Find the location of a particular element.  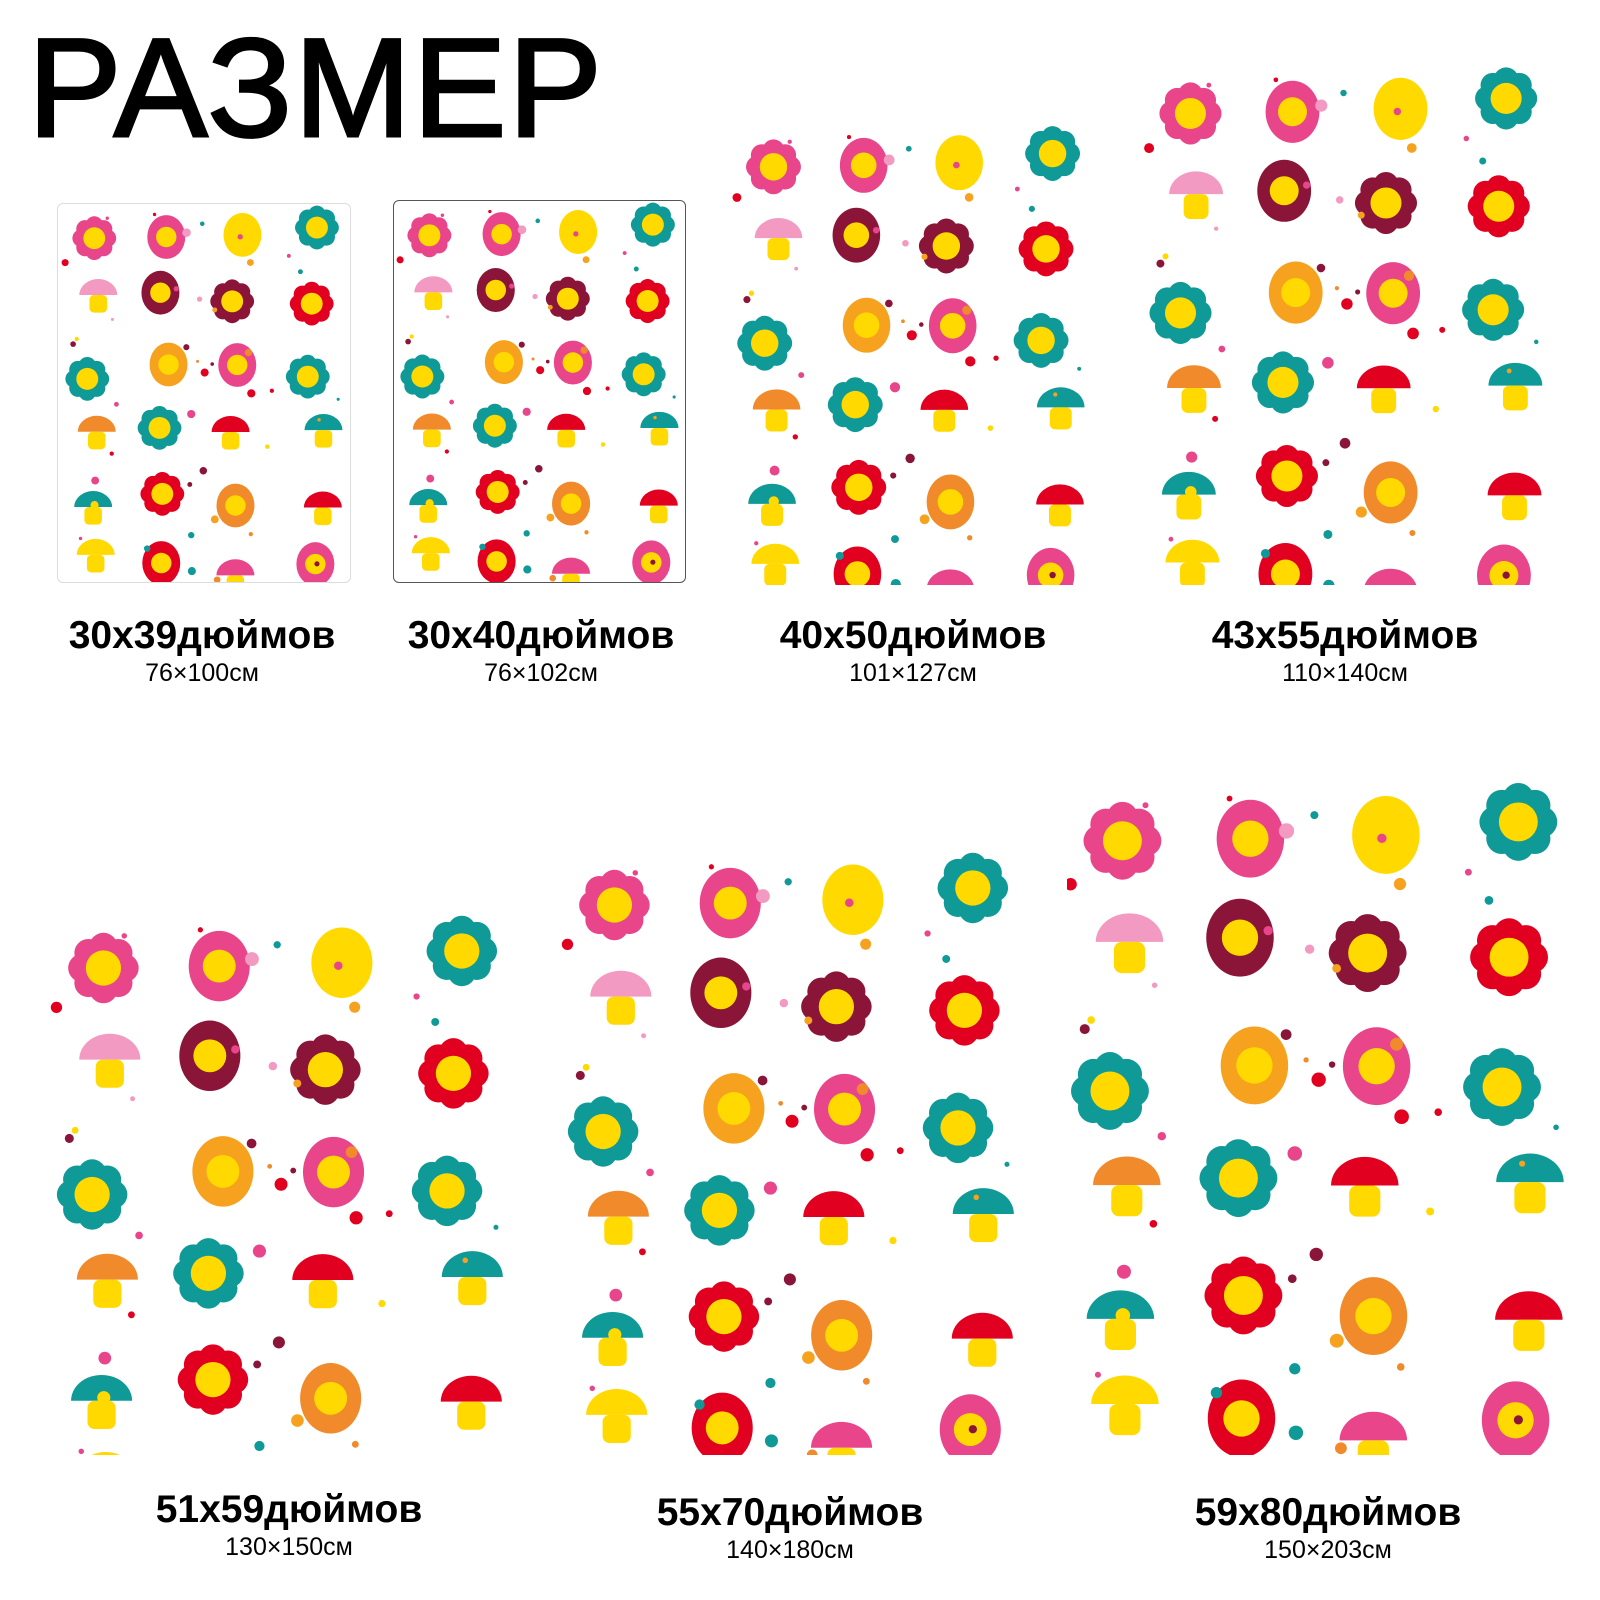

size-cm: 101×127см is located at coordinates (913, 673).